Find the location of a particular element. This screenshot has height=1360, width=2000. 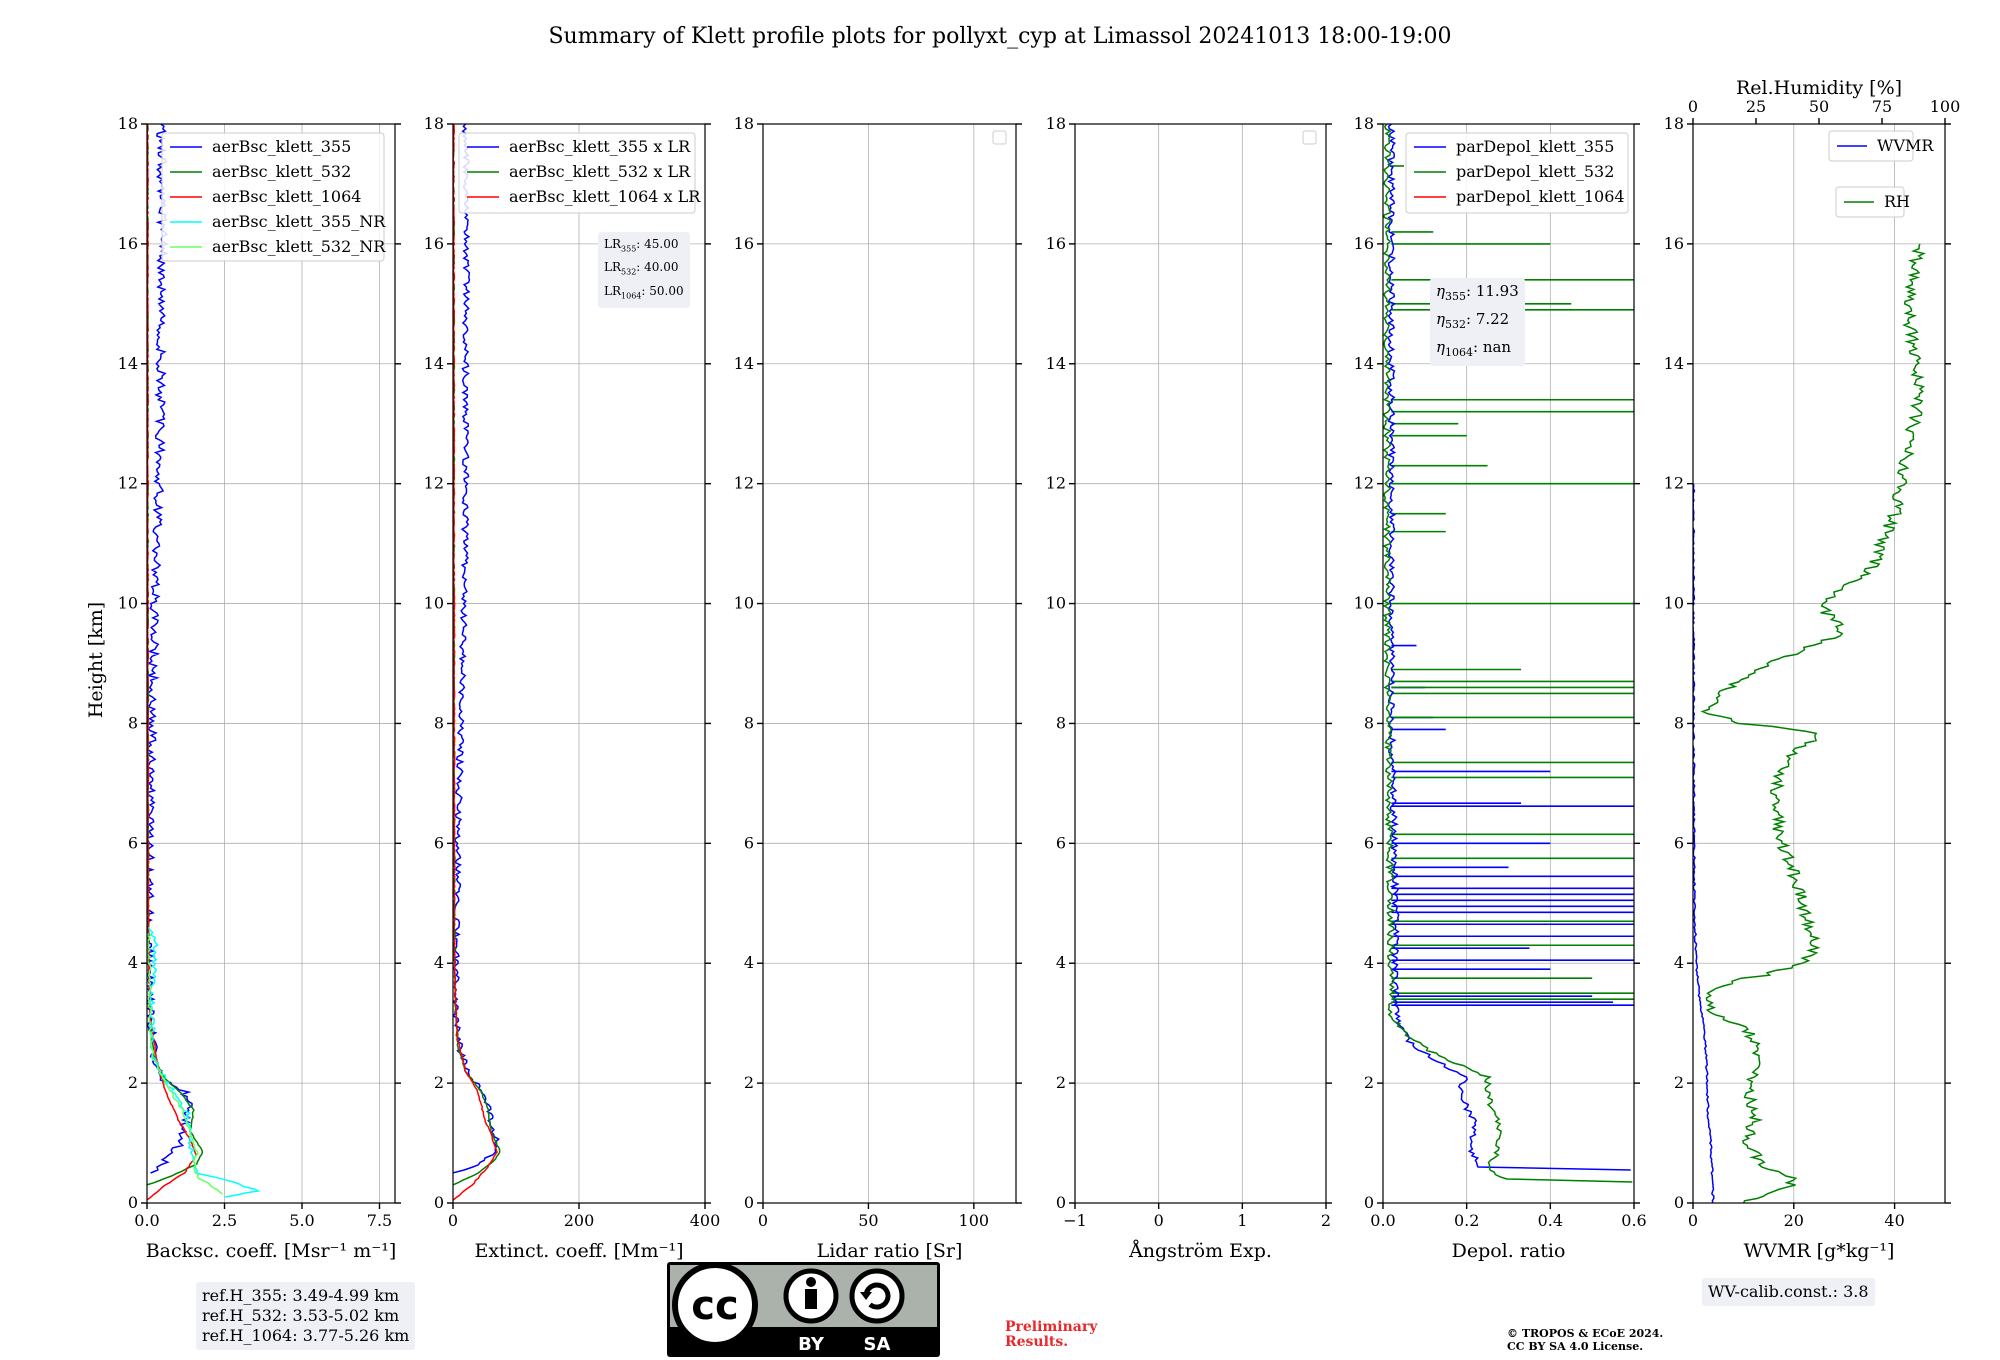

x-tick-label: 2 is located at coordinates (1326, 1220).